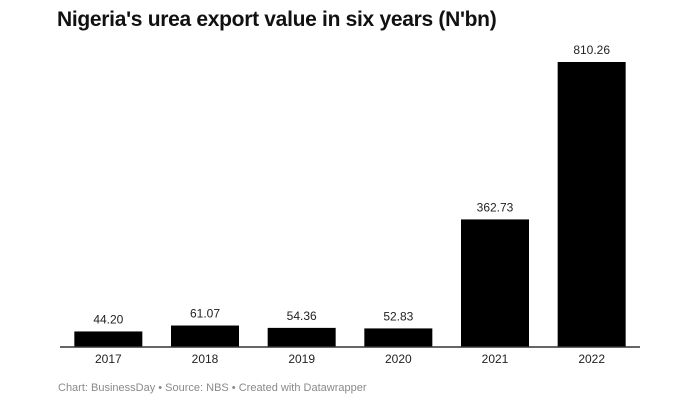  I want to click on bar-2018, so click(205, 336).